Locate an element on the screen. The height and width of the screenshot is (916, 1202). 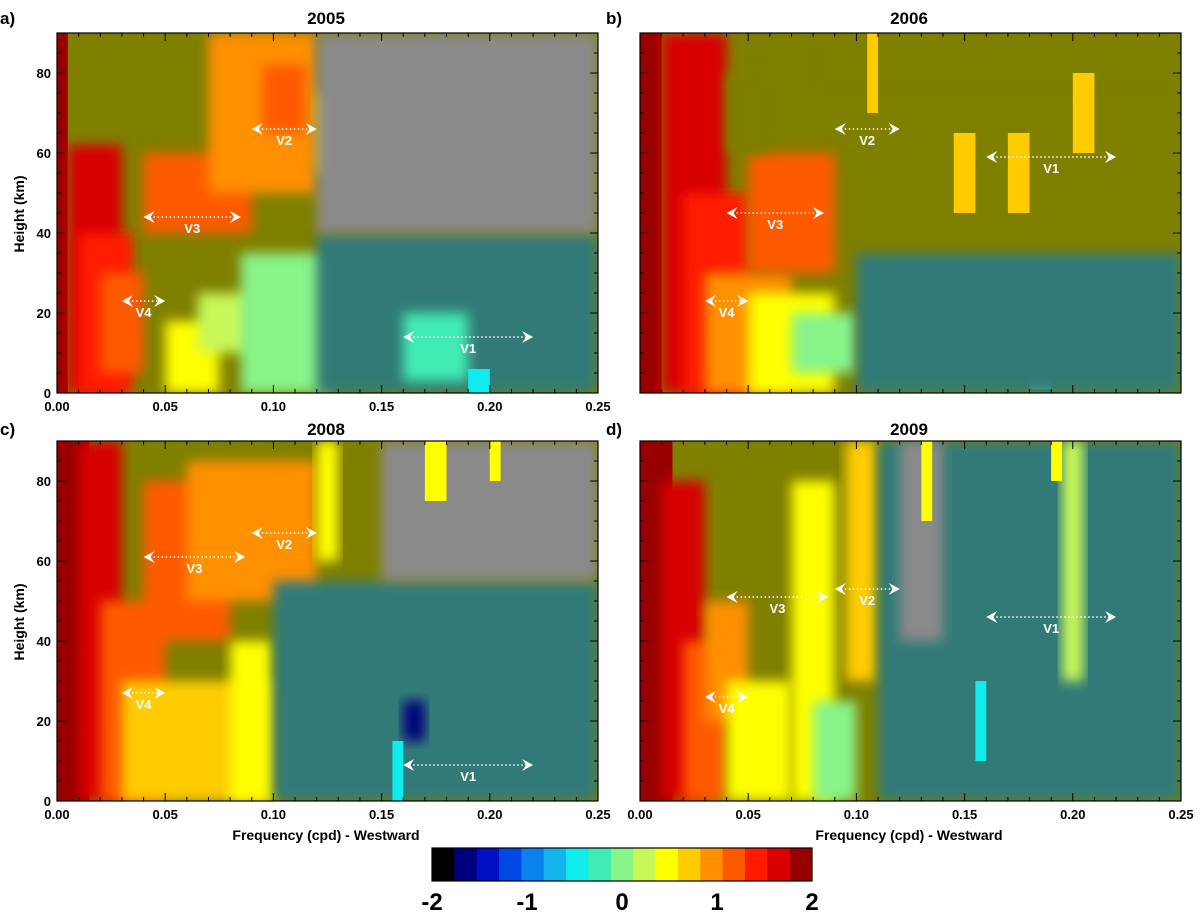
x-tick-label: 0.25 is located at coordinates (597, 814).